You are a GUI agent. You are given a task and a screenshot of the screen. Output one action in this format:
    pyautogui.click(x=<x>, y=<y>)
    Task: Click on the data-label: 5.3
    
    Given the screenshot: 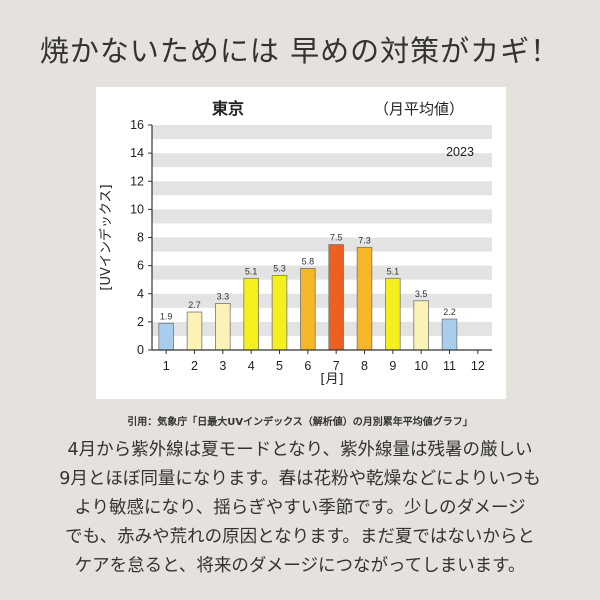 What is the action you would take?
    pyautogui.click(x=279, y=268)
    